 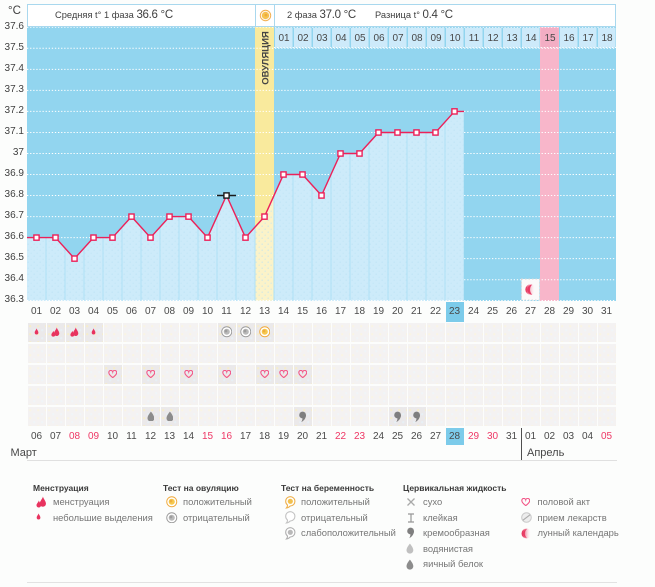 I want to click on svg-text: 11, so click(x=474, y=38).